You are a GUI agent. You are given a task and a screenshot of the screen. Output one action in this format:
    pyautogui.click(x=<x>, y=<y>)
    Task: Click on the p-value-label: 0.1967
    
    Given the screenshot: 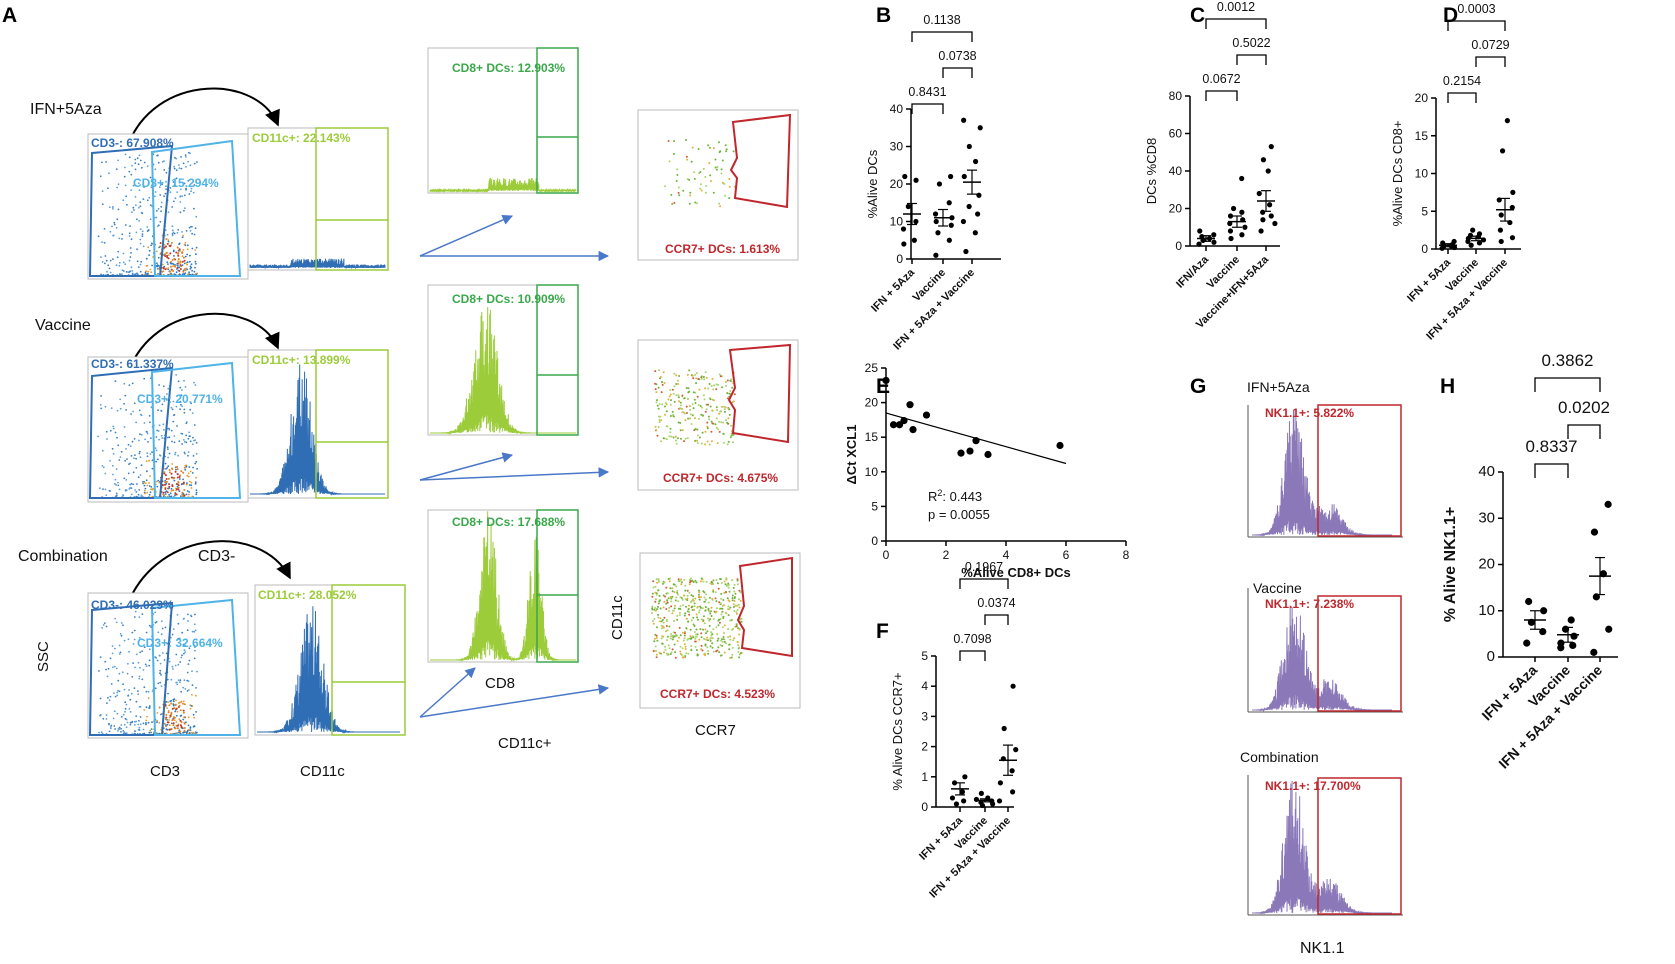 What is the action you would take?
    pyautogui.click(x=984, y=567)
    